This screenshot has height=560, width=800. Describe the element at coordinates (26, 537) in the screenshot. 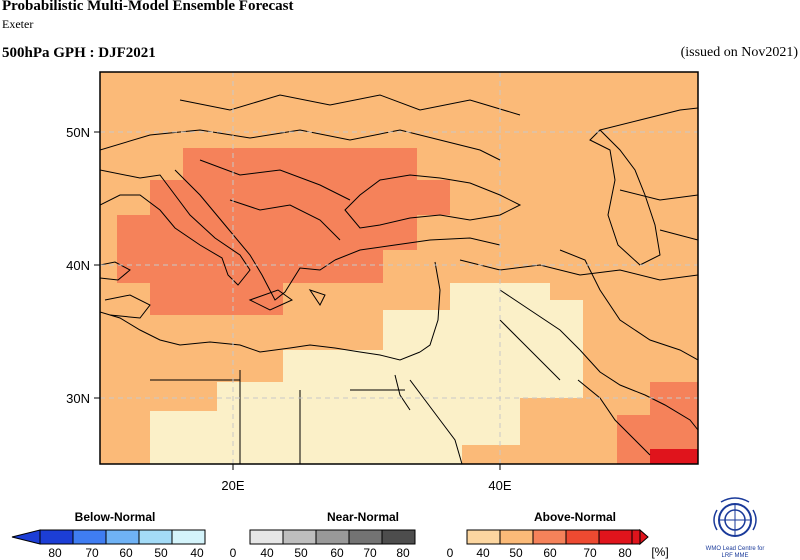

I see `legend-arrow-left` at that location.